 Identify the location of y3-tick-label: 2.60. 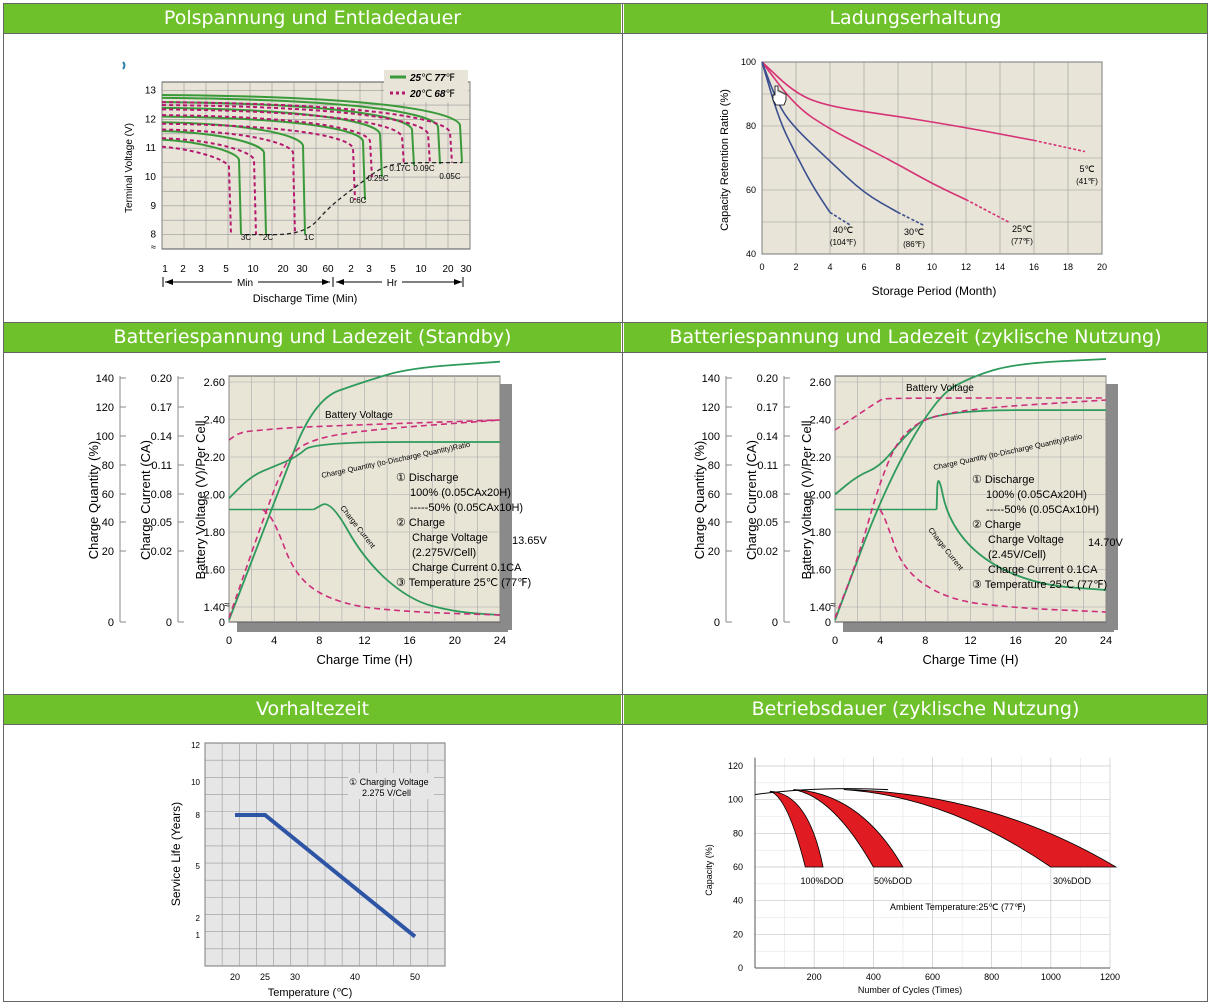
(214, 383).